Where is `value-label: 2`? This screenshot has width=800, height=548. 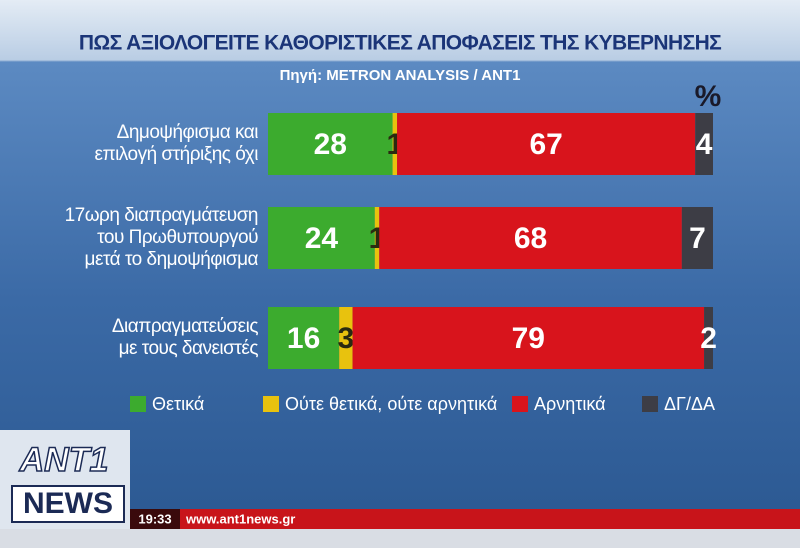 value-label: 2 is located at coordinates (708, 338).